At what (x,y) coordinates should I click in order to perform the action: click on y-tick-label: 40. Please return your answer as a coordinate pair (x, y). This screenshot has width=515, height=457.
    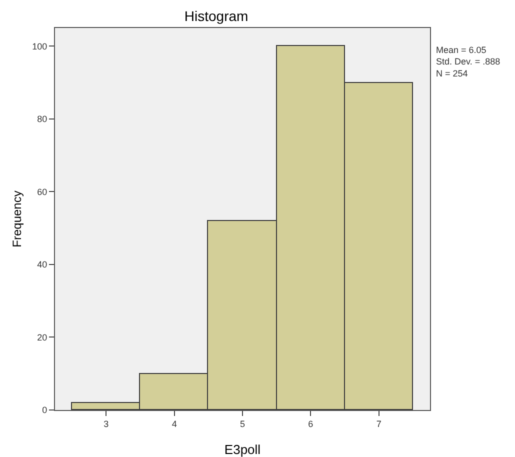
    Looking at the image, I should click on (42, 265).